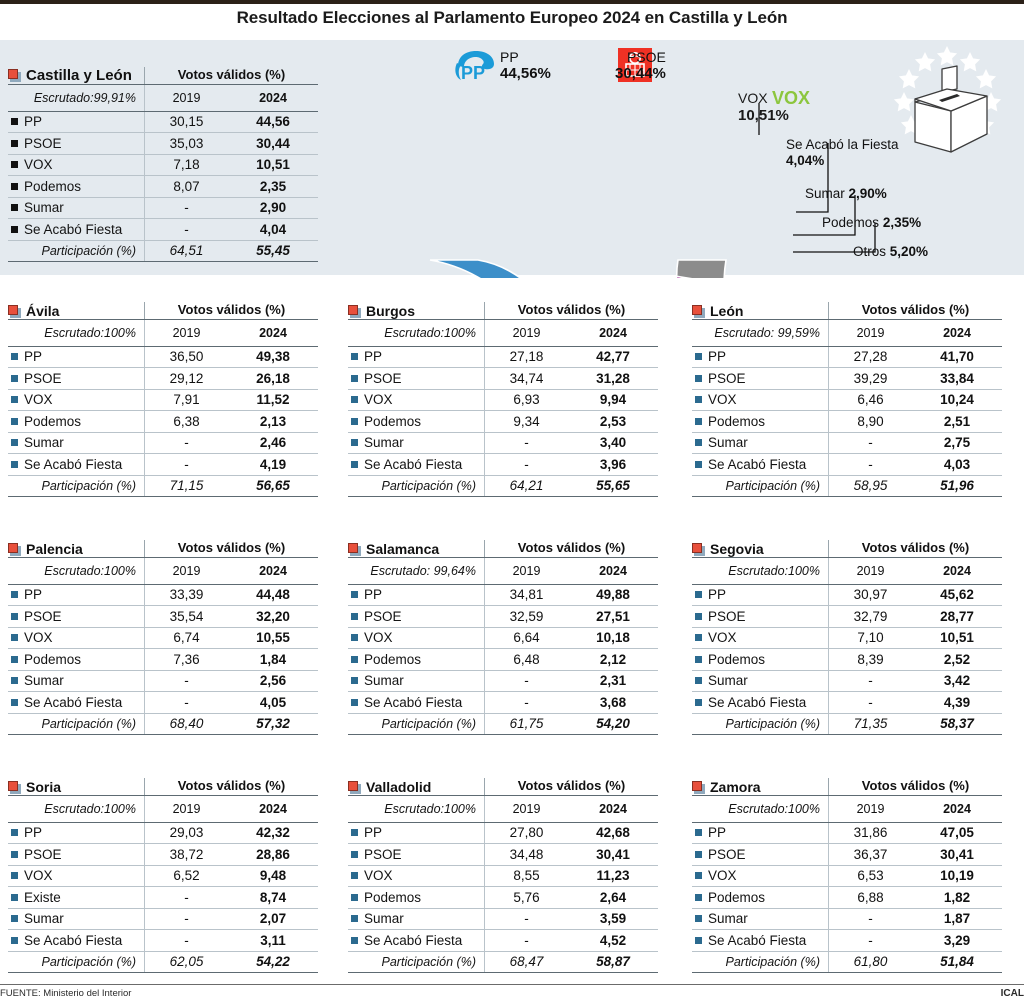 Image resolution: width=1024 pixels, height=1006 pixels. Describe the element at coordinates (613, 854) in the screenshot. I see `value-2024: 30,41` at that location.